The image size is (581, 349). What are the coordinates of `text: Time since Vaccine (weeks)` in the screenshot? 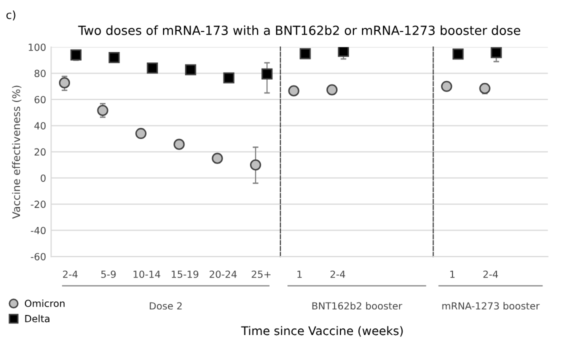 It's located at (322, 331).